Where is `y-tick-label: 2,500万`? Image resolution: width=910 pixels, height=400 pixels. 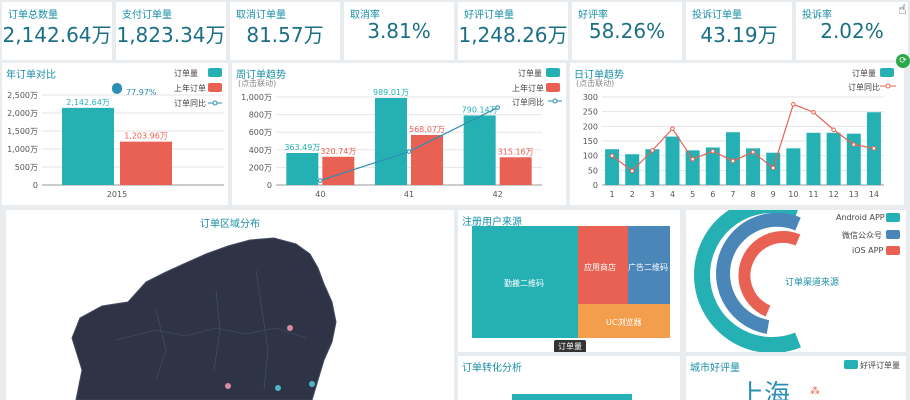 y-tick-label: 2,500万 is located at coordinates (22, 95).